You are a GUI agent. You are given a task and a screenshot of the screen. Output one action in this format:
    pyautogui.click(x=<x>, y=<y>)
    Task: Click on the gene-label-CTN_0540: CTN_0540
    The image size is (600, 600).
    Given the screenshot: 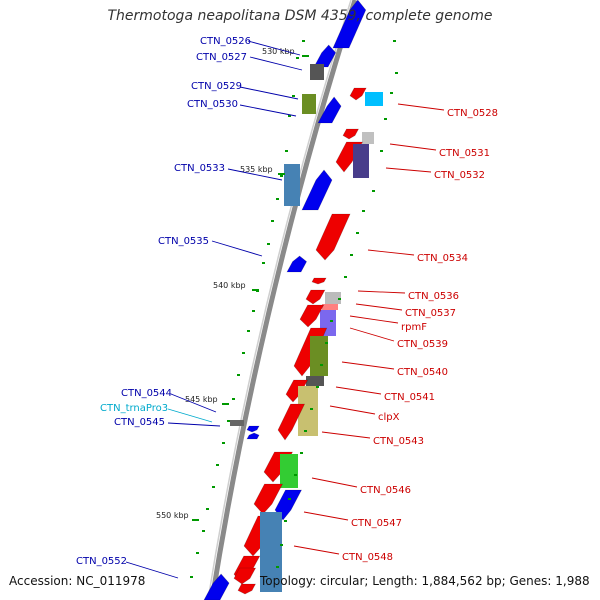 What is the action you would take?
    pyautogui.click(x=422, y=372)
    